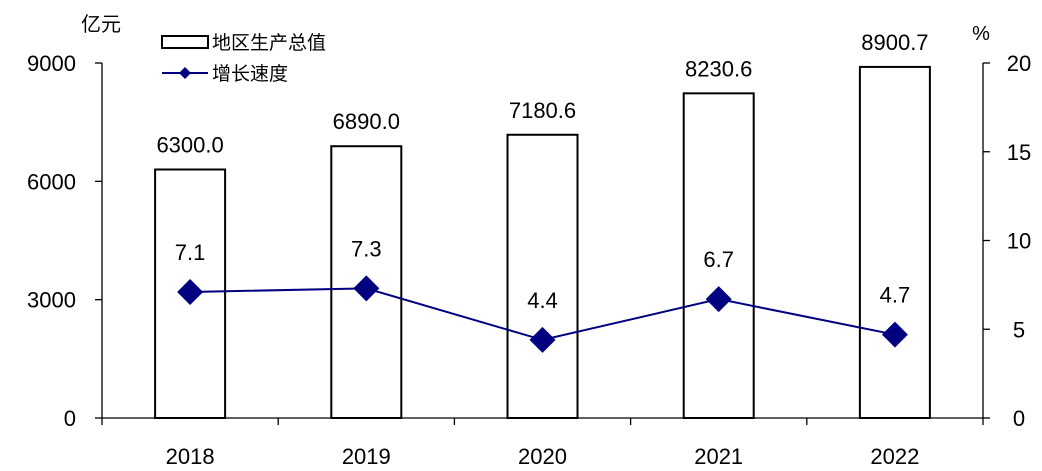 This screenshot has height=471, width=1042. What do you see at coordinates (190, 291) in the screenshot?
I see `growth-marker-2018` at bounding box center [190, 291].